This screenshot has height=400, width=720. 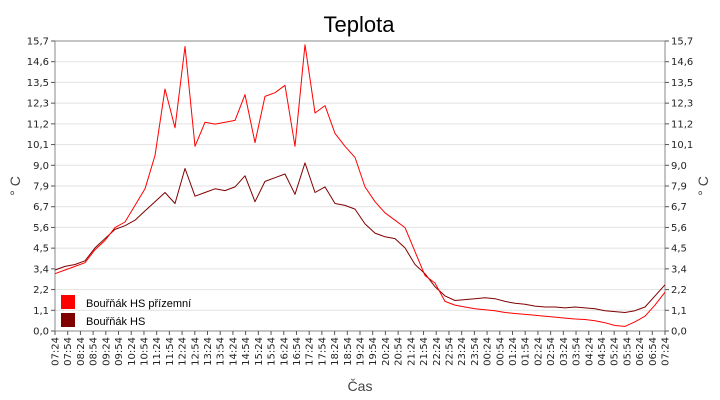 I want to click on x-tick-label: 00:24, so click(x=488, y=351).